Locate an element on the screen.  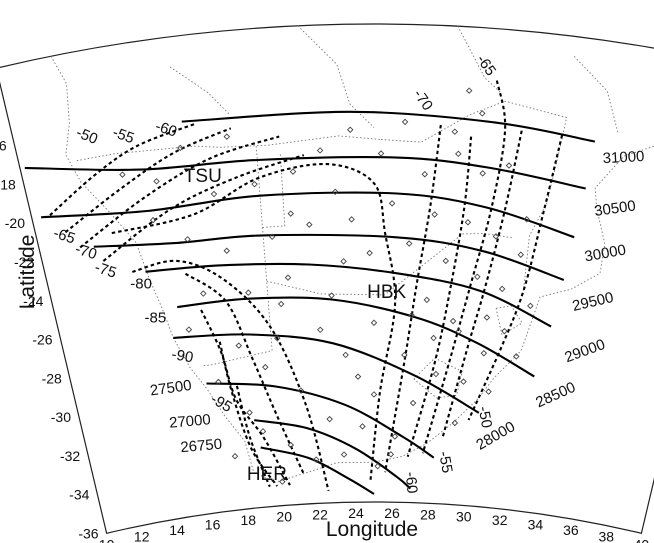
x-tick-label: 38 is located at coordinates (607, 536).